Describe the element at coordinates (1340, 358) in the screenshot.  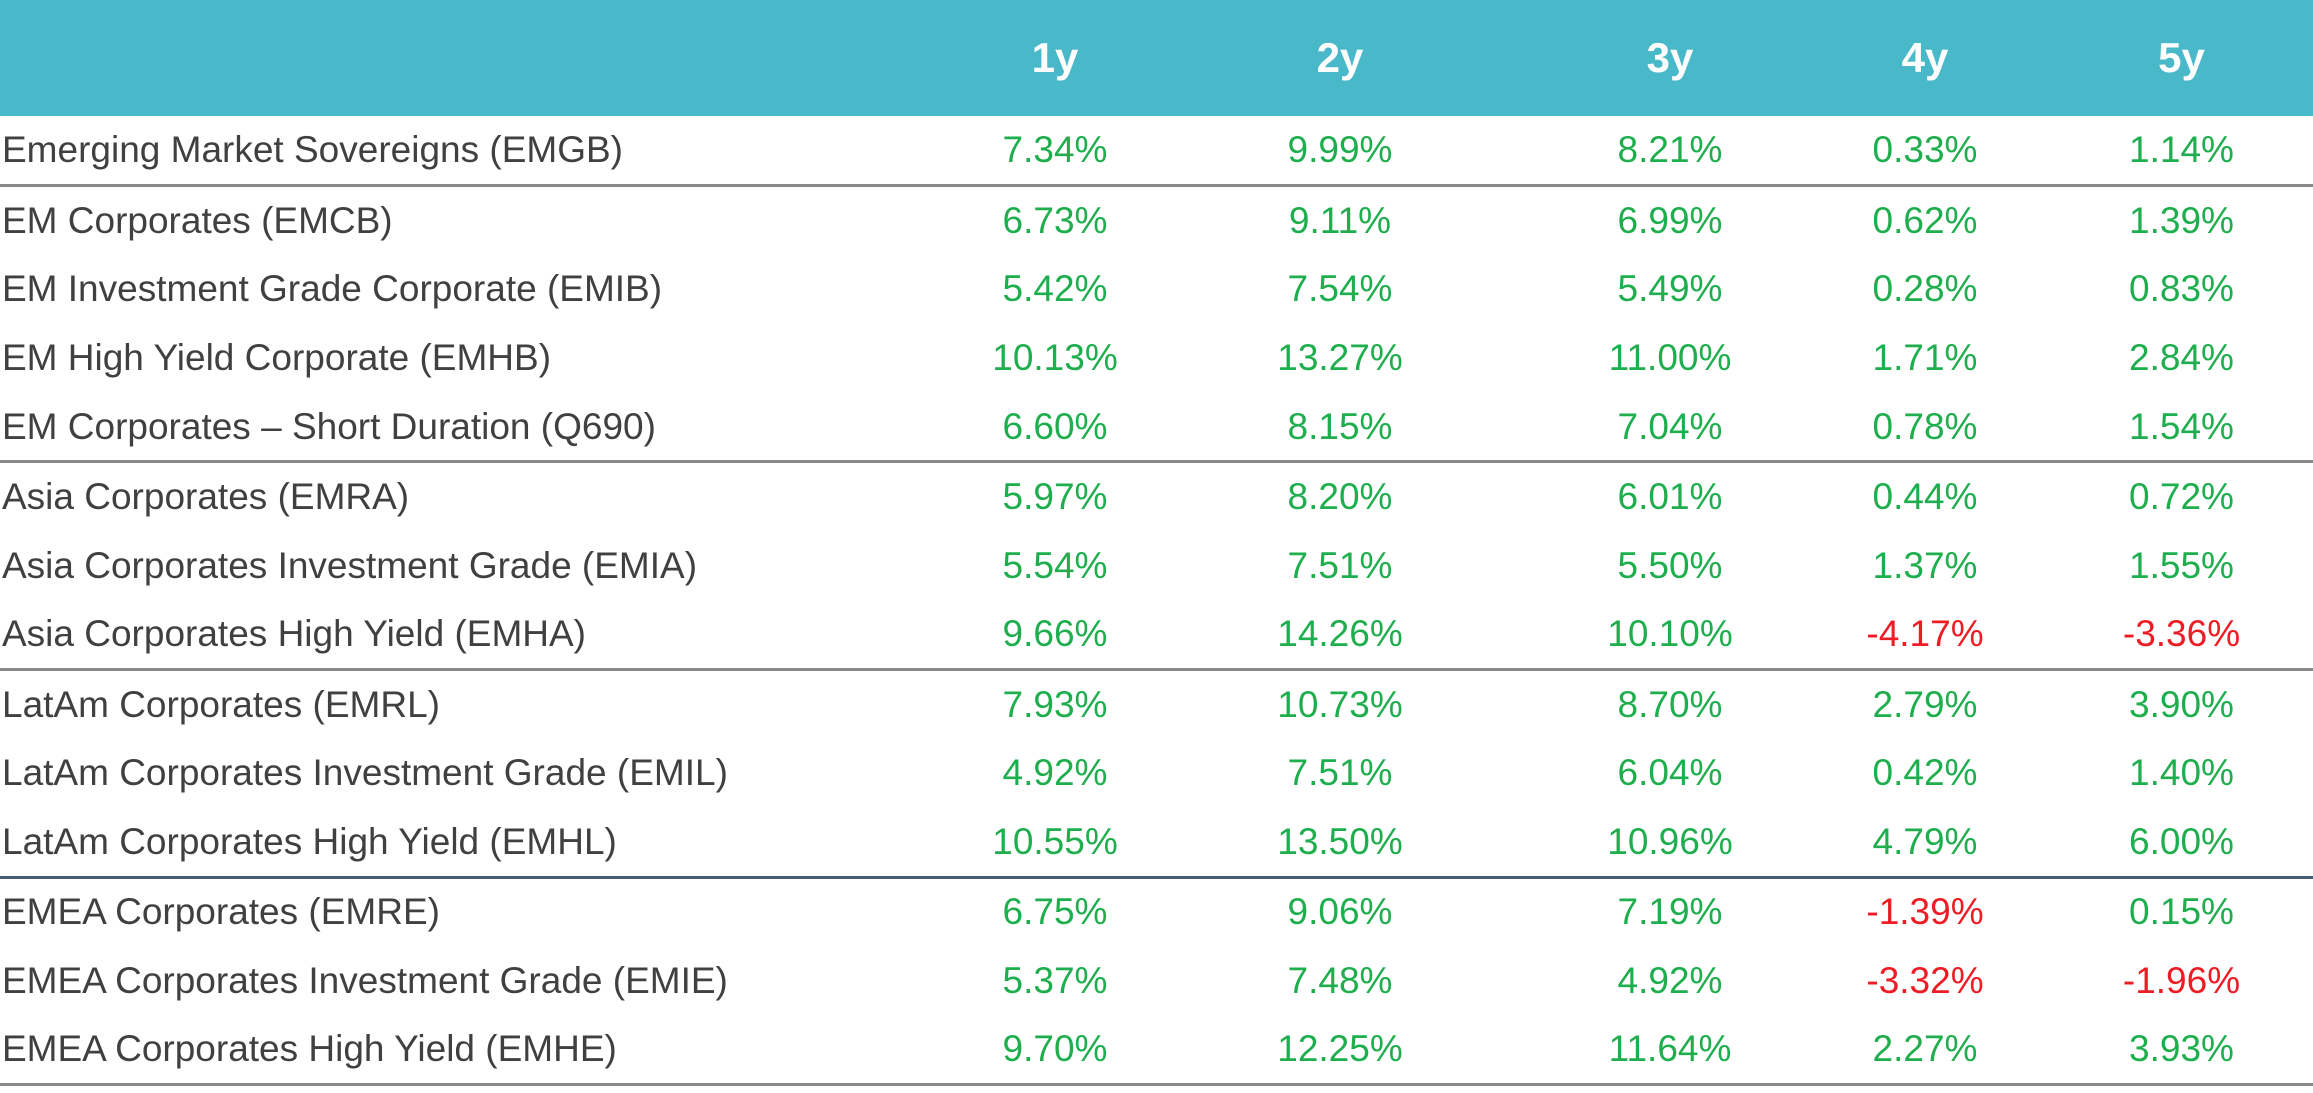
I see `value-cell-2y: 13.27%` at that location.